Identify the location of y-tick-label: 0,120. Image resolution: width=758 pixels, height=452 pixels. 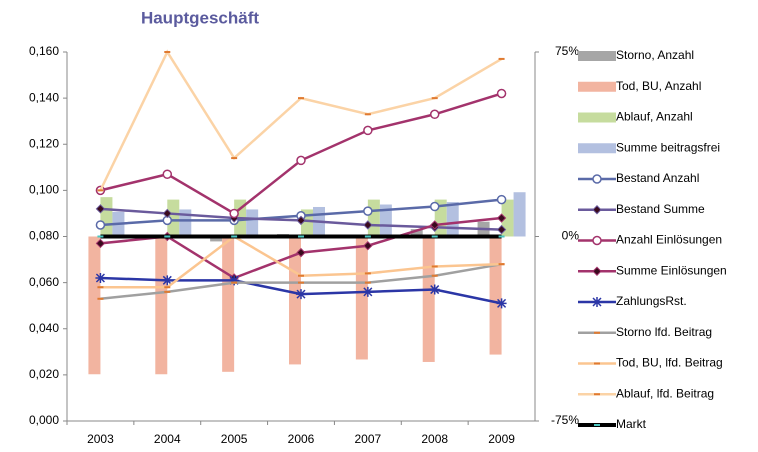
(44, 143).